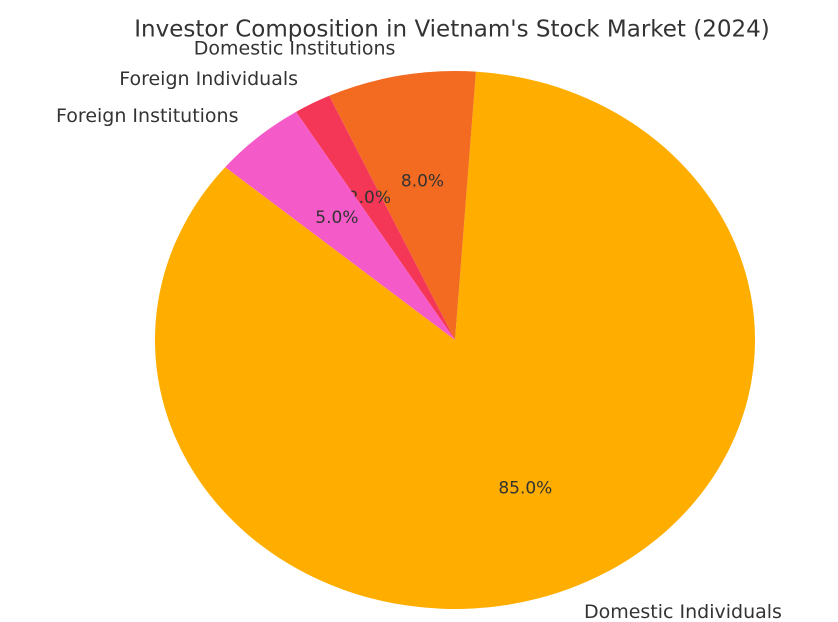  What do you see at coordinates (683, 611) in the screenshot?
I see `slice-label: Domestic Individuals` at bounding box center [683, 611].